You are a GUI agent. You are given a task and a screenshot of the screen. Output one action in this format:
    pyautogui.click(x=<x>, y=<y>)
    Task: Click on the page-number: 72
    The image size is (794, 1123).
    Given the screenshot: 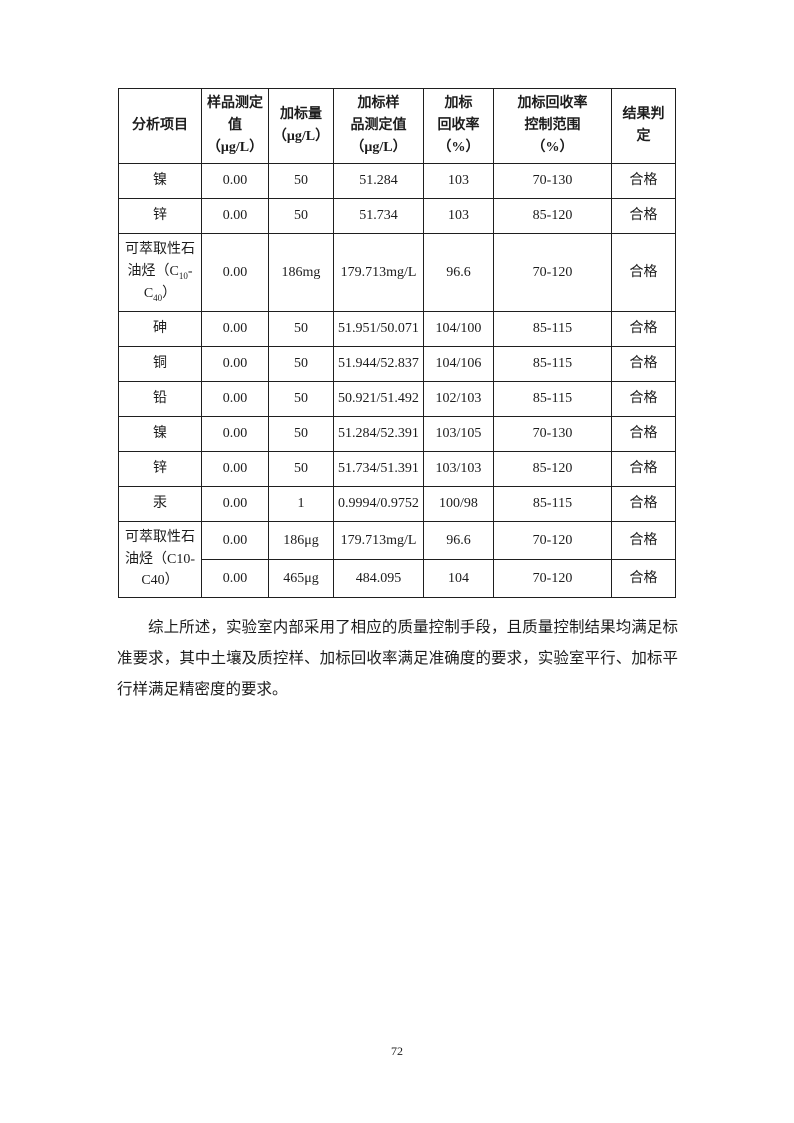 What is the action you would take?
    pyautogui.click(x=397, y=1051)
    